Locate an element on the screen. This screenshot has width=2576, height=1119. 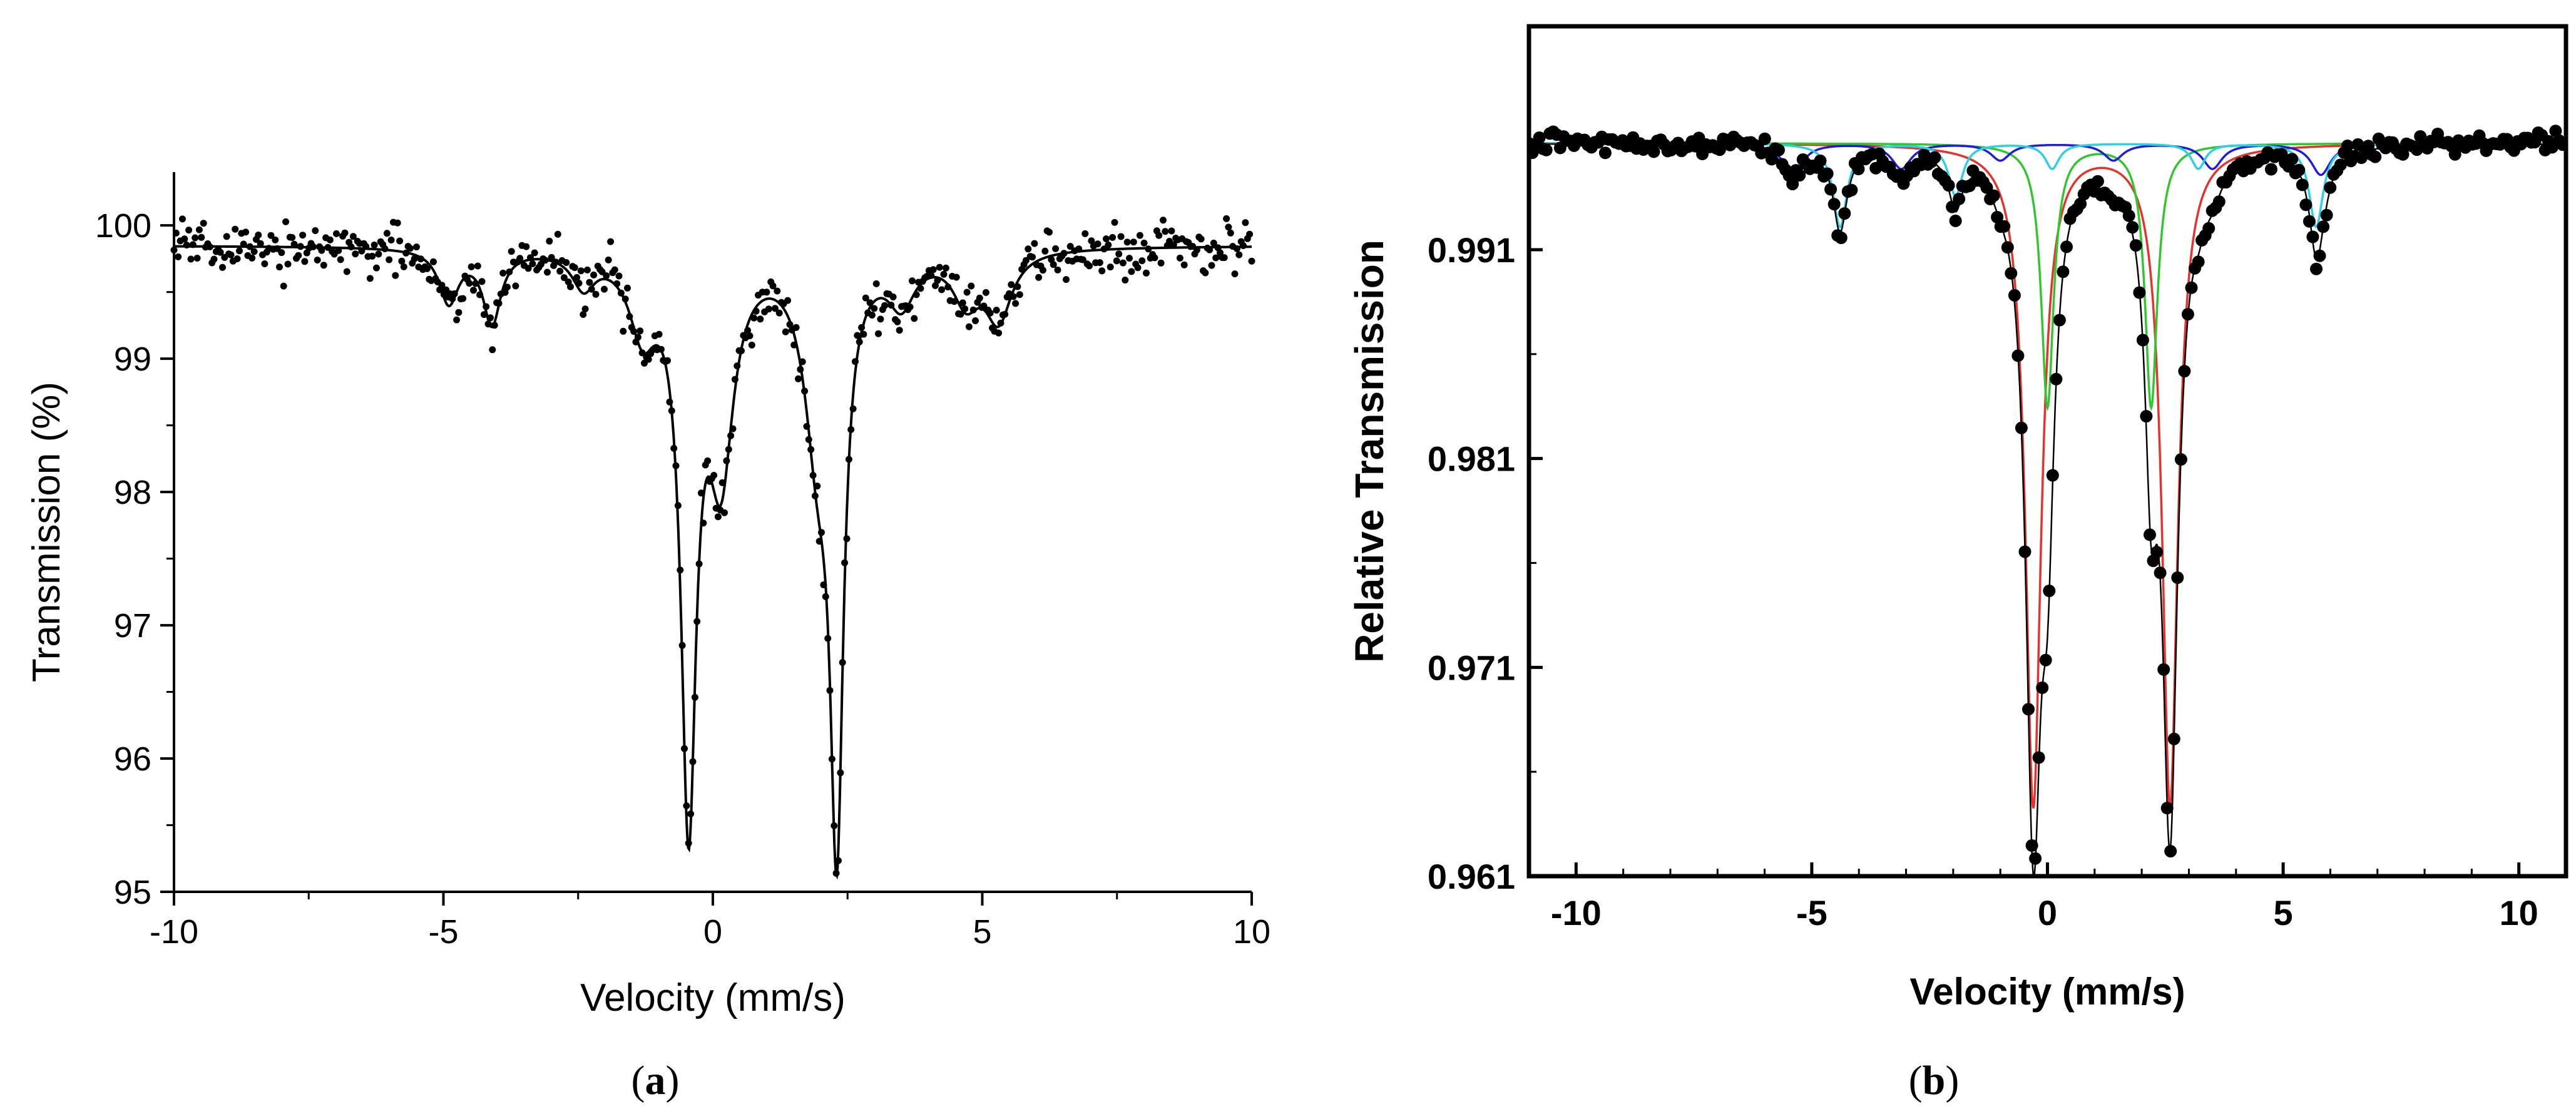
panel-b-x-tick-label: 10 is located at coordinates (2519, 912).